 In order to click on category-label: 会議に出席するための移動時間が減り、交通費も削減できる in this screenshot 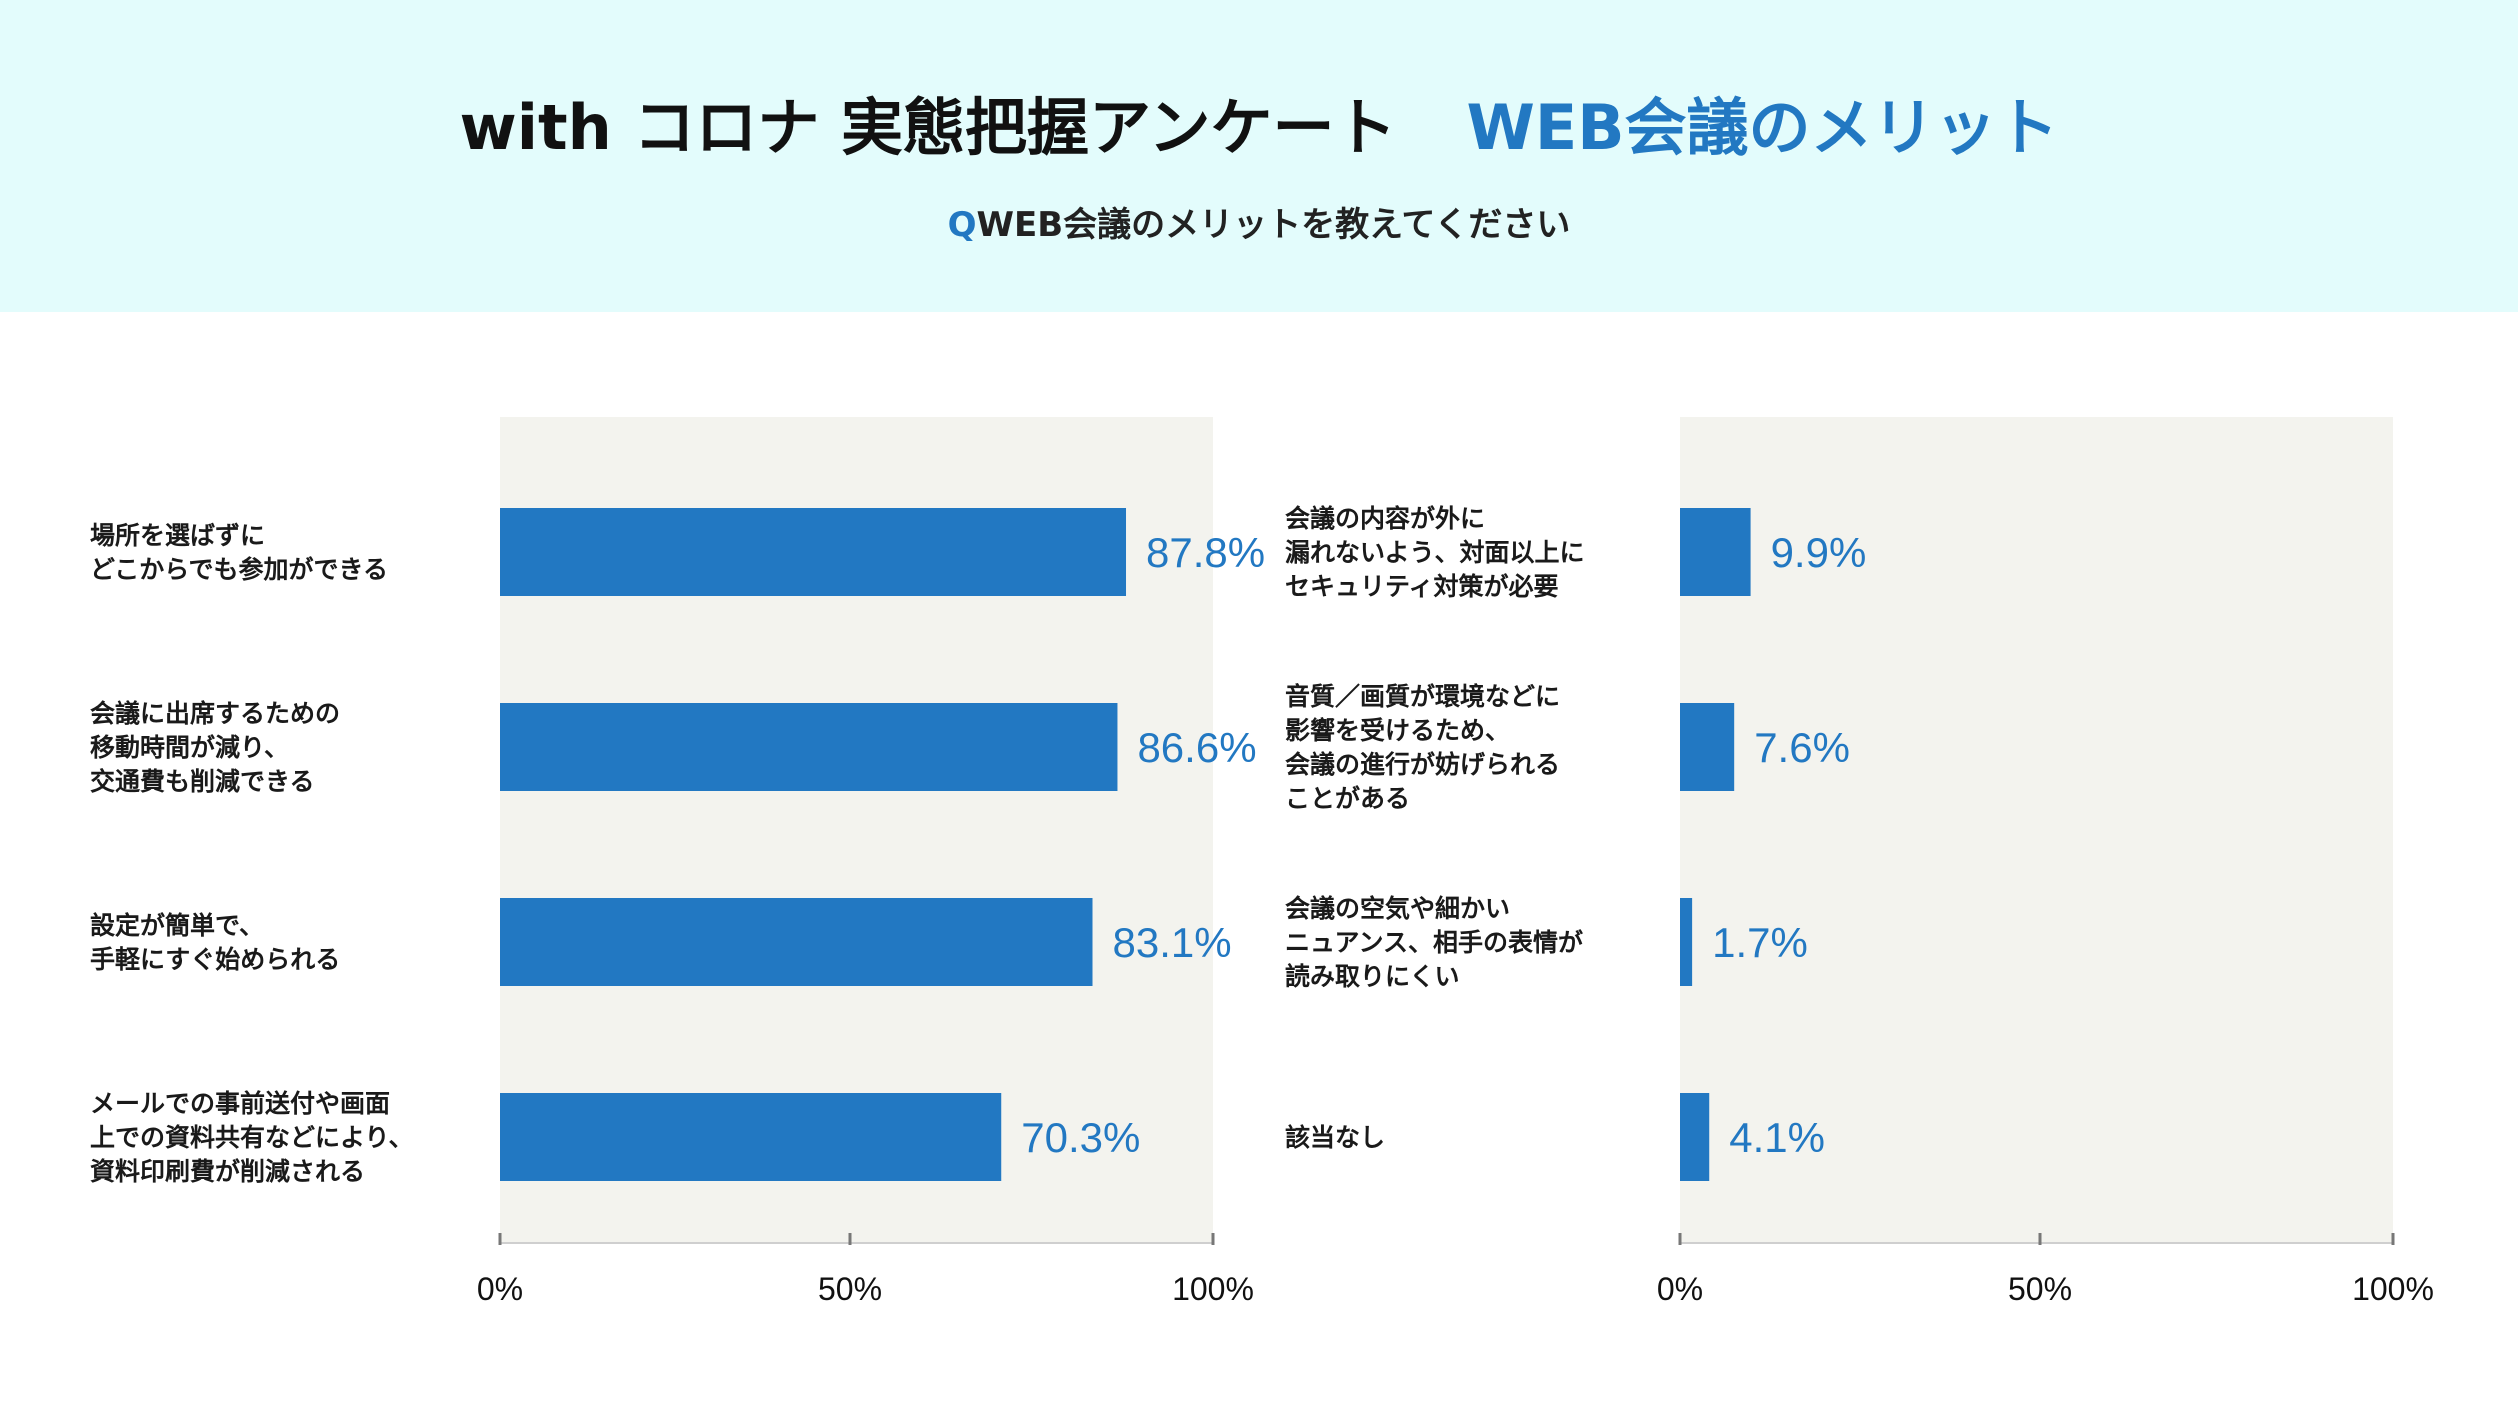, I will do `click(215, 747)`.